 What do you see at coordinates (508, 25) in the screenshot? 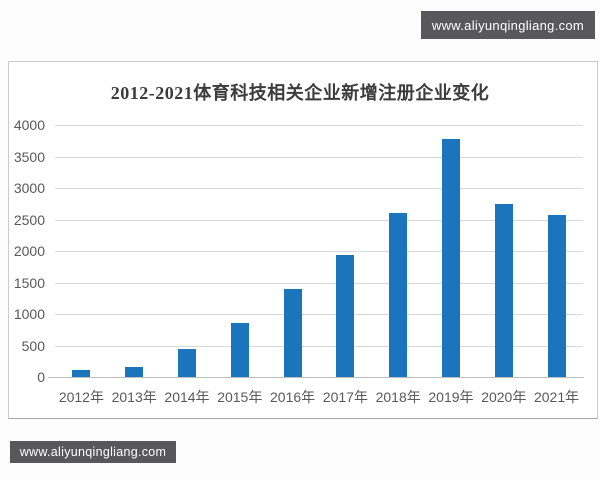
I see `watermark-top: www.aliyunqingliang.com` at bounding box center [508, 25].